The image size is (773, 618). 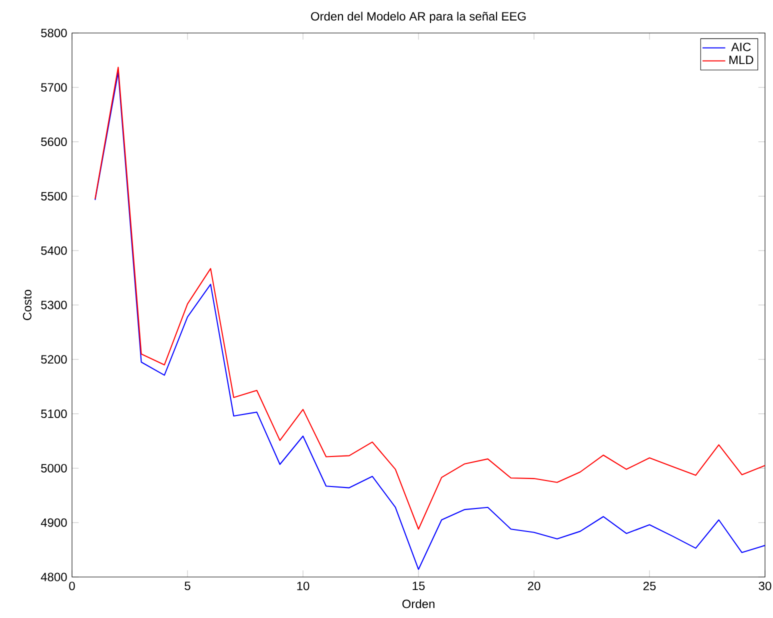 I want to click on y-tick-label: 5200, so click(x=54, y=359).